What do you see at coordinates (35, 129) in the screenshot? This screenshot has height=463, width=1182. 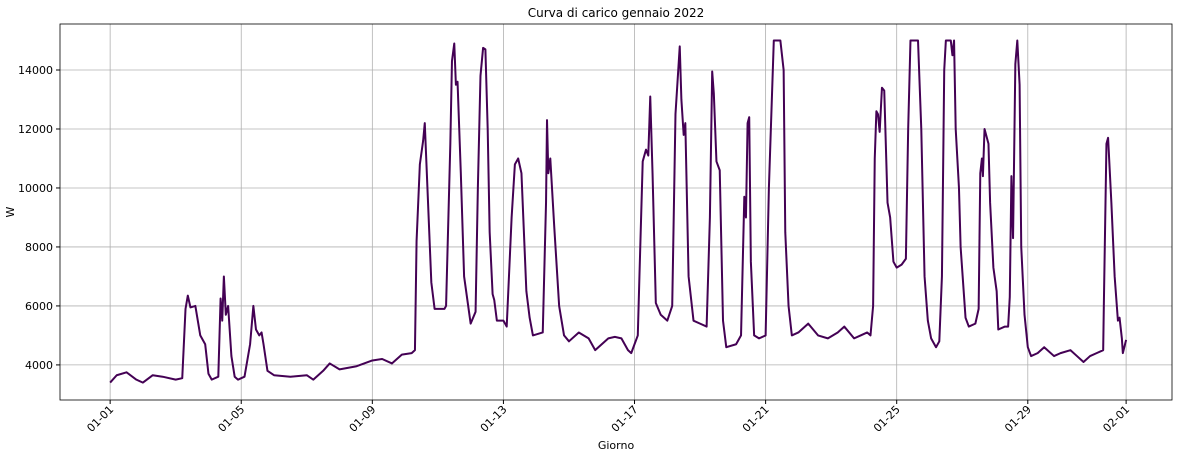 I see `y-tick-label: 12000` at bounding box center [35, 129].